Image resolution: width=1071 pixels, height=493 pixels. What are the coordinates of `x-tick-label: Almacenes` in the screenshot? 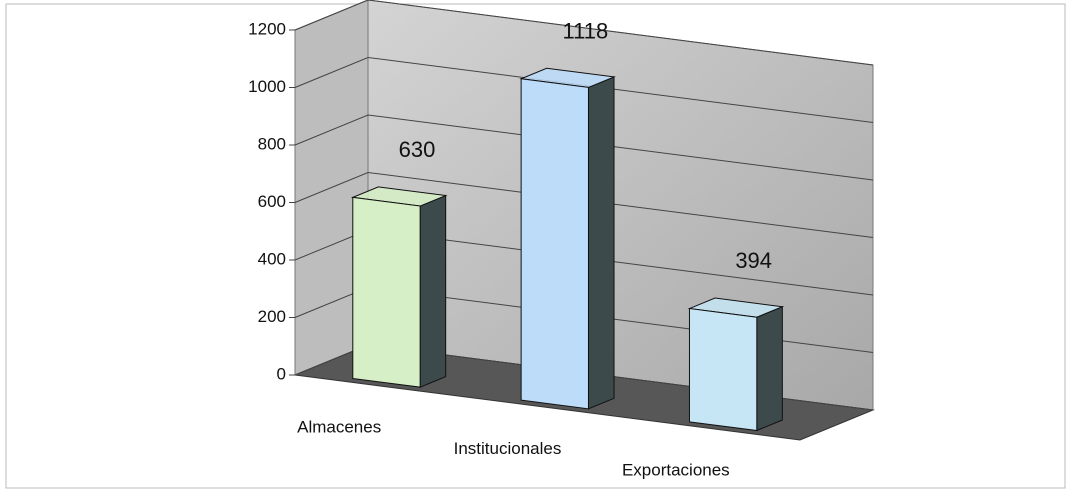 It's located at (339, 426).